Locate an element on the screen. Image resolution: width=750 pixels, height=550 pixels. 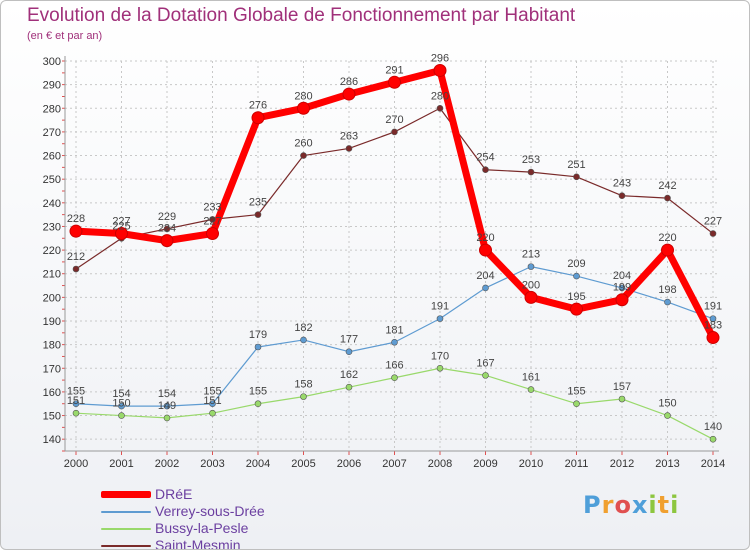
data-label-bussy-la-pesle: 170 is located at coordinates (440, 356).